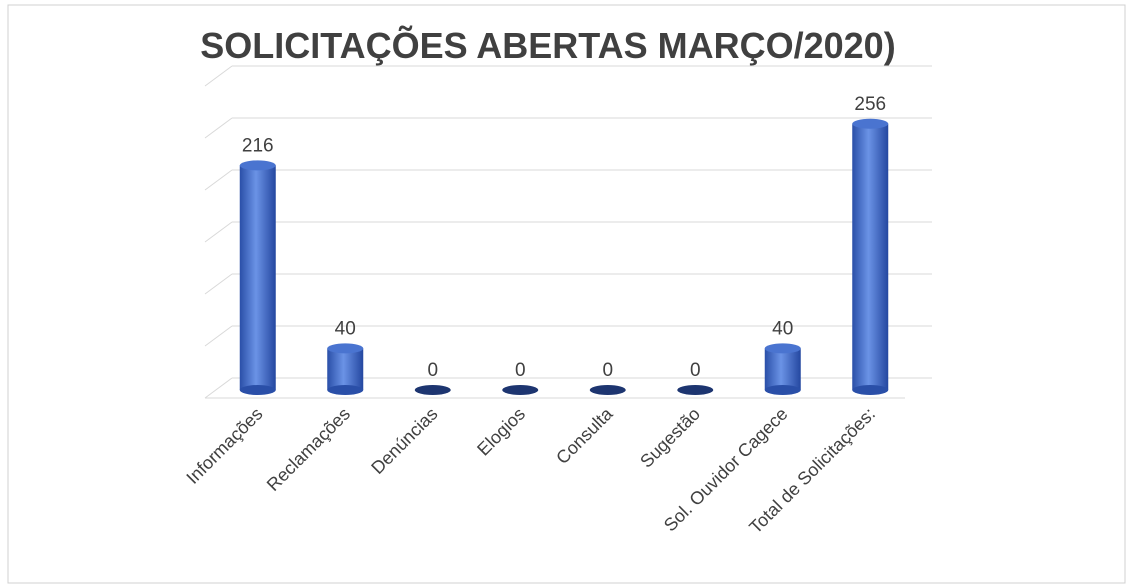 Image resolution: width=1133 pixels, height=587 pixels. I want to click on chart-title: SOLICITAÇÕES ABERTAS MARÇO/2020), so click(547, 45).